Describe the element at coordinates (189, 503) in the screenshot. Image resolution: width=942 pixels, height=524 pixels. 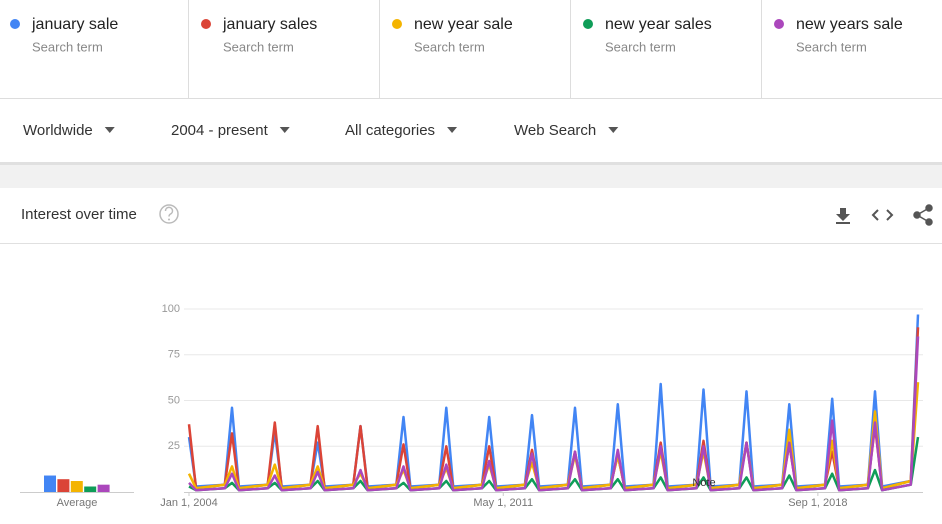
I see `x-tick-label: Jan 1, 2004` at that location.